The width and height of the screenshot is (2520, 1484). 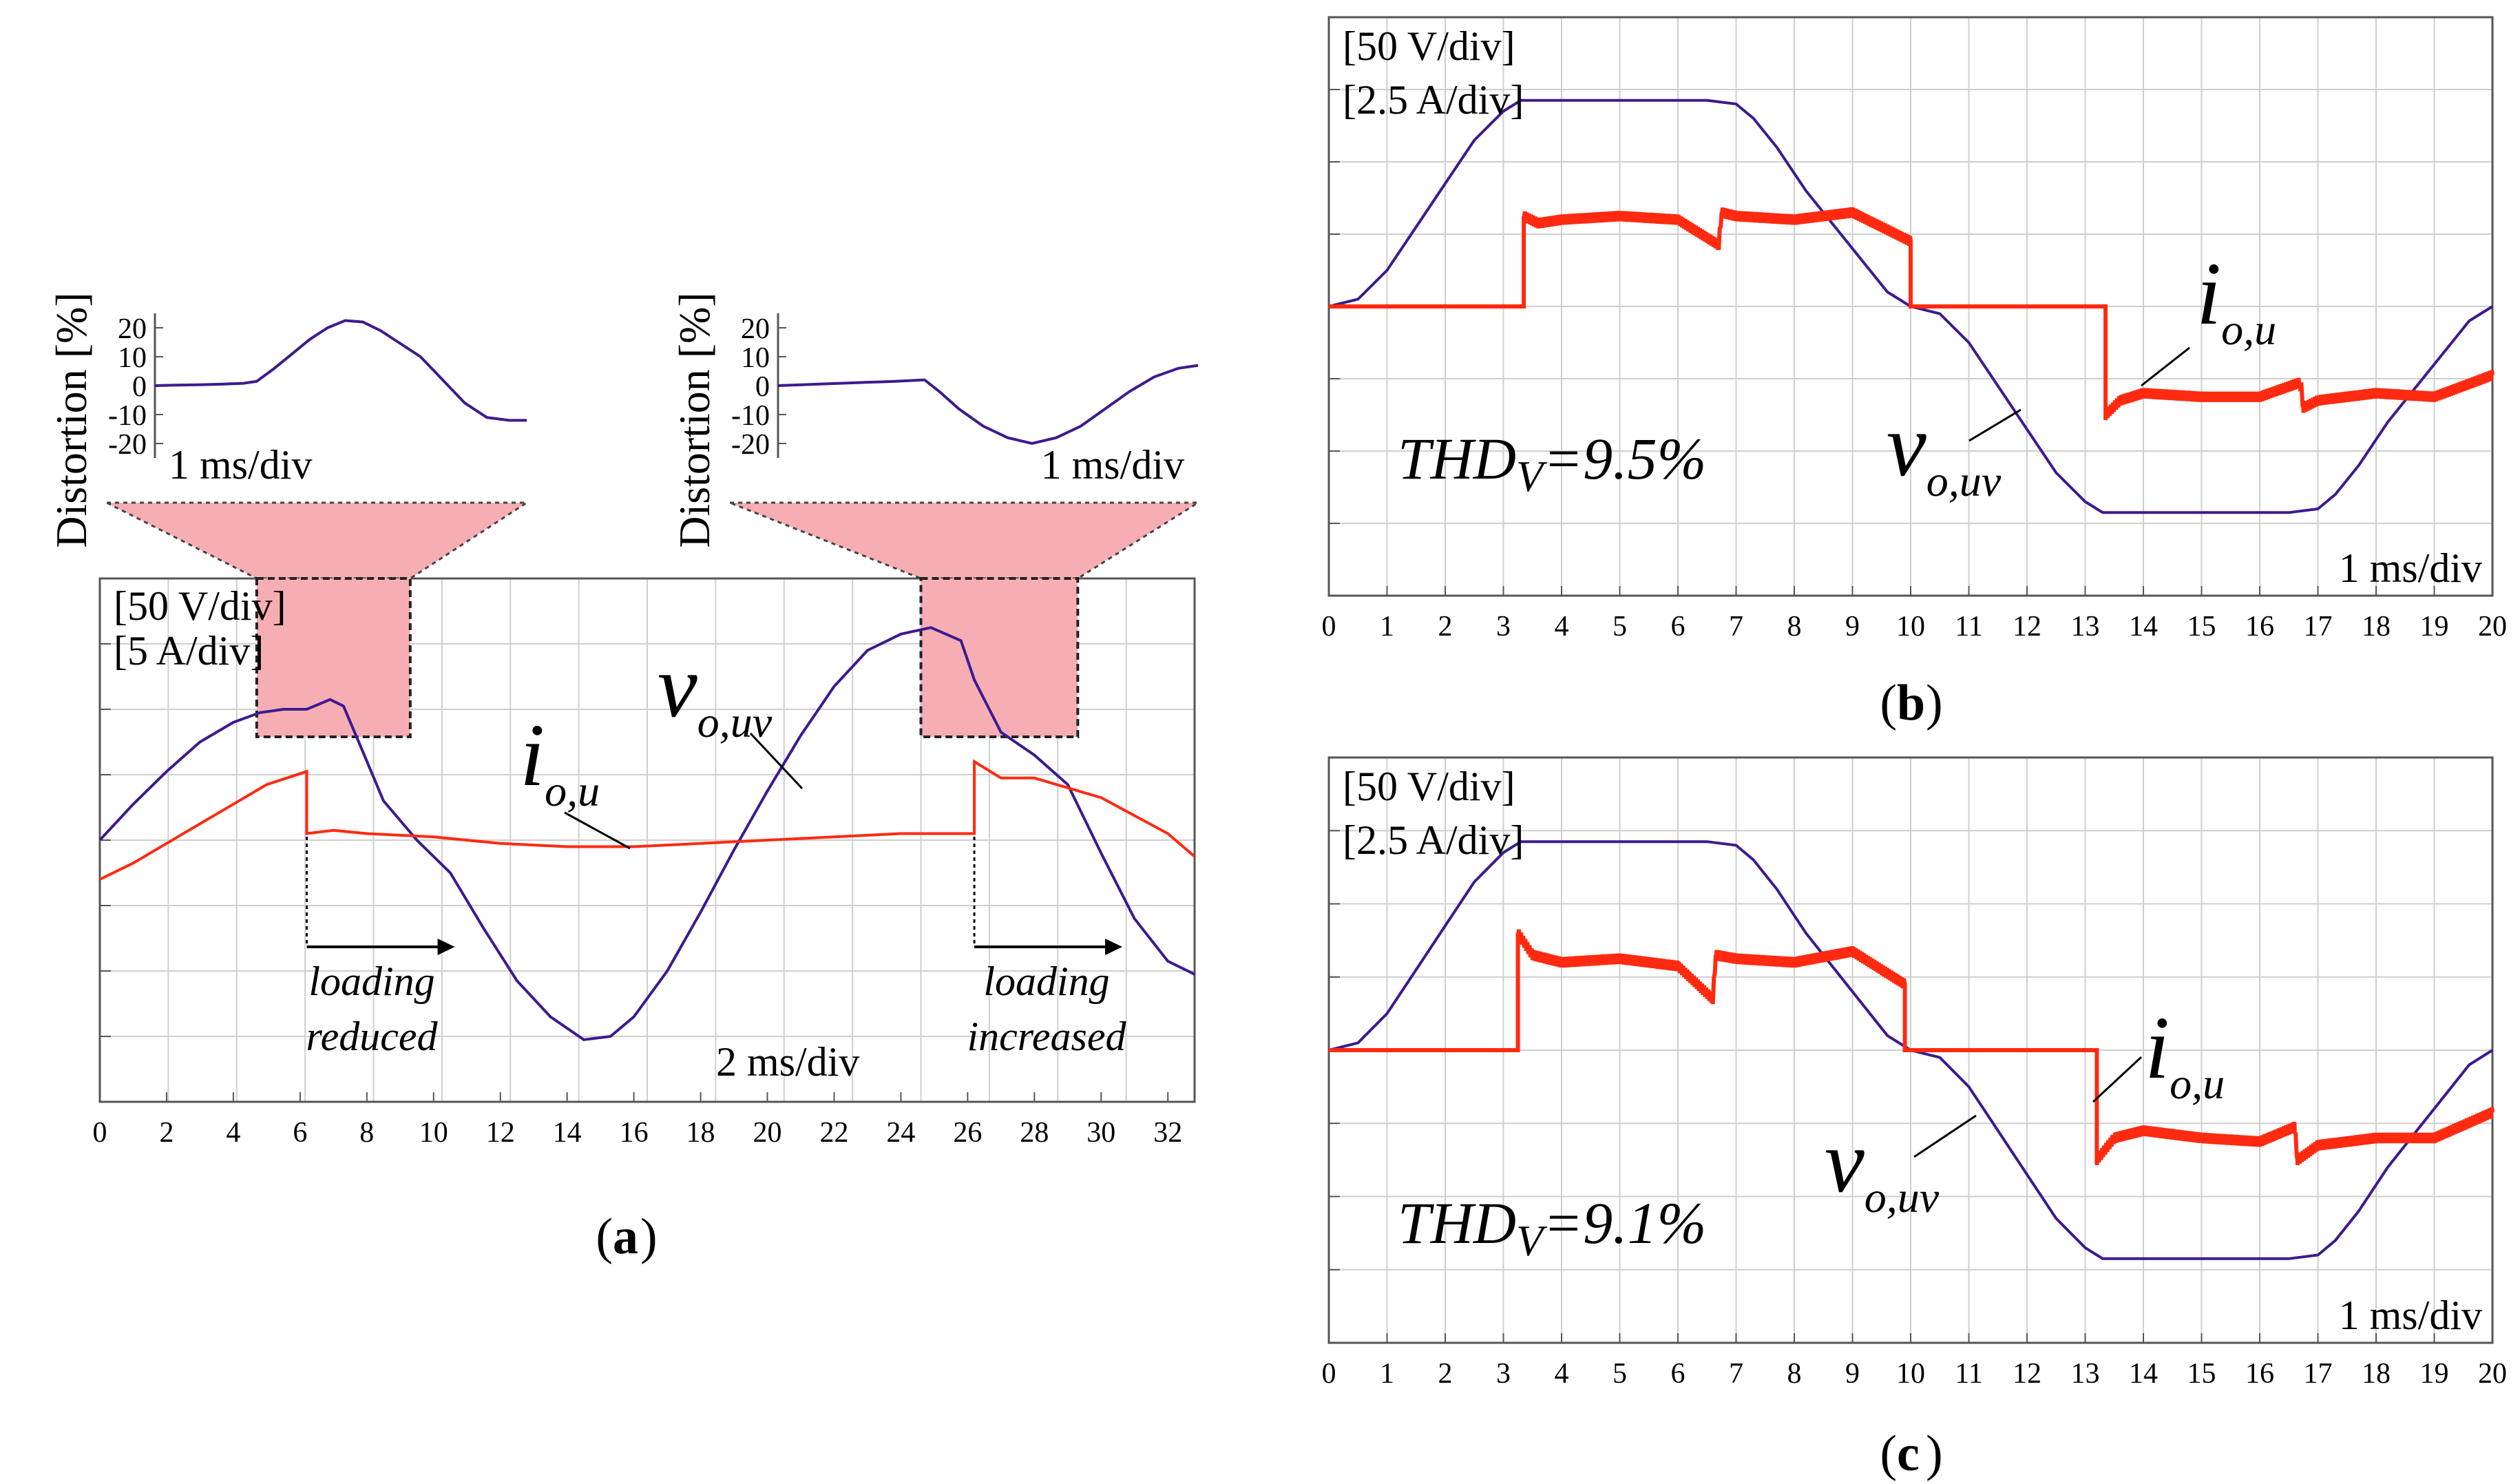 What do you see at coordinates (2318, 627) in the screenshot?
I see `x-tick-label: 17` at bounding box center [2318, 627].